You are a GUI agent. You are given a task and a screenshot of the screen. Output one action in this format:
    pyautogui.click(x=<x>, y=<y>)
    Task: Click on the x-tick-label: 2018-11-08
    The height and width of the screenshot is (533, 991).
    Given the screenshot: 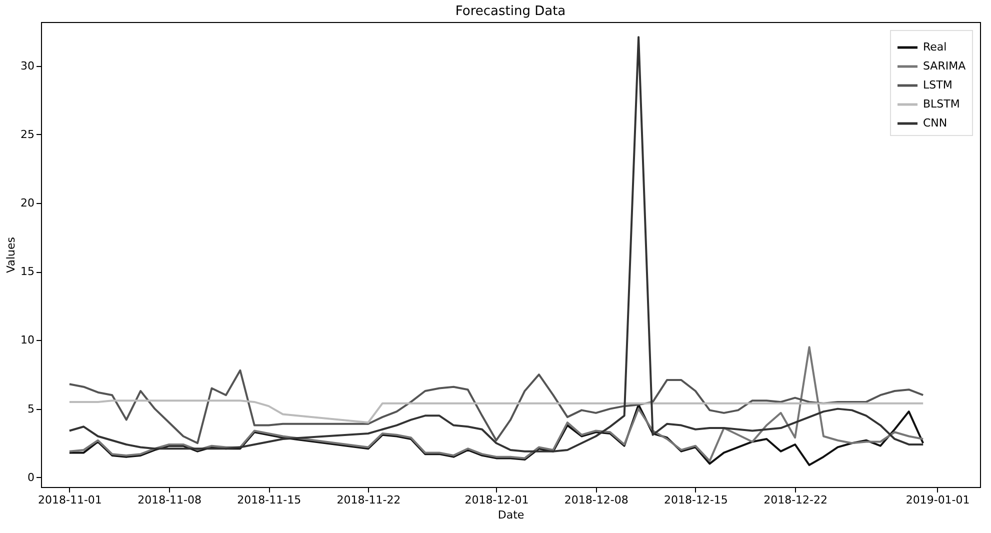 What is the action you would take?
    pyautogui.click(x=170, y=500)
    